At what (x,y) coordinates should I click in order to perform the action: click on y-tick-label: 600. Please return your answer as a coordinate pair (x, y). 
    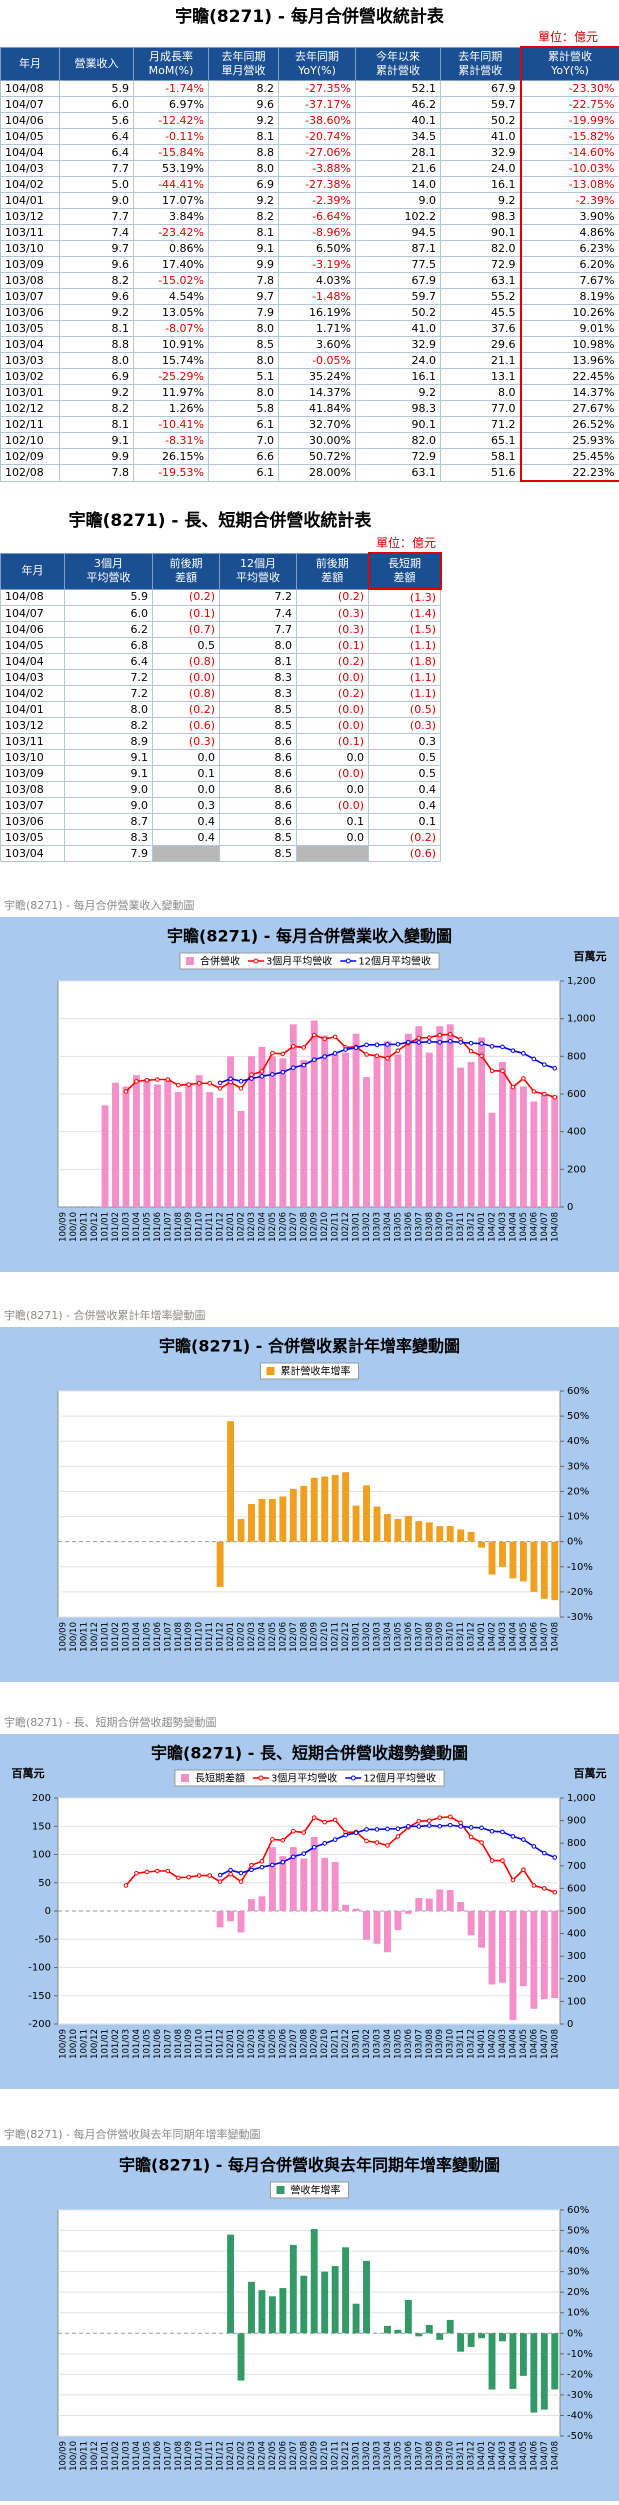
    Looking at the image, I should click on (576, 1094).